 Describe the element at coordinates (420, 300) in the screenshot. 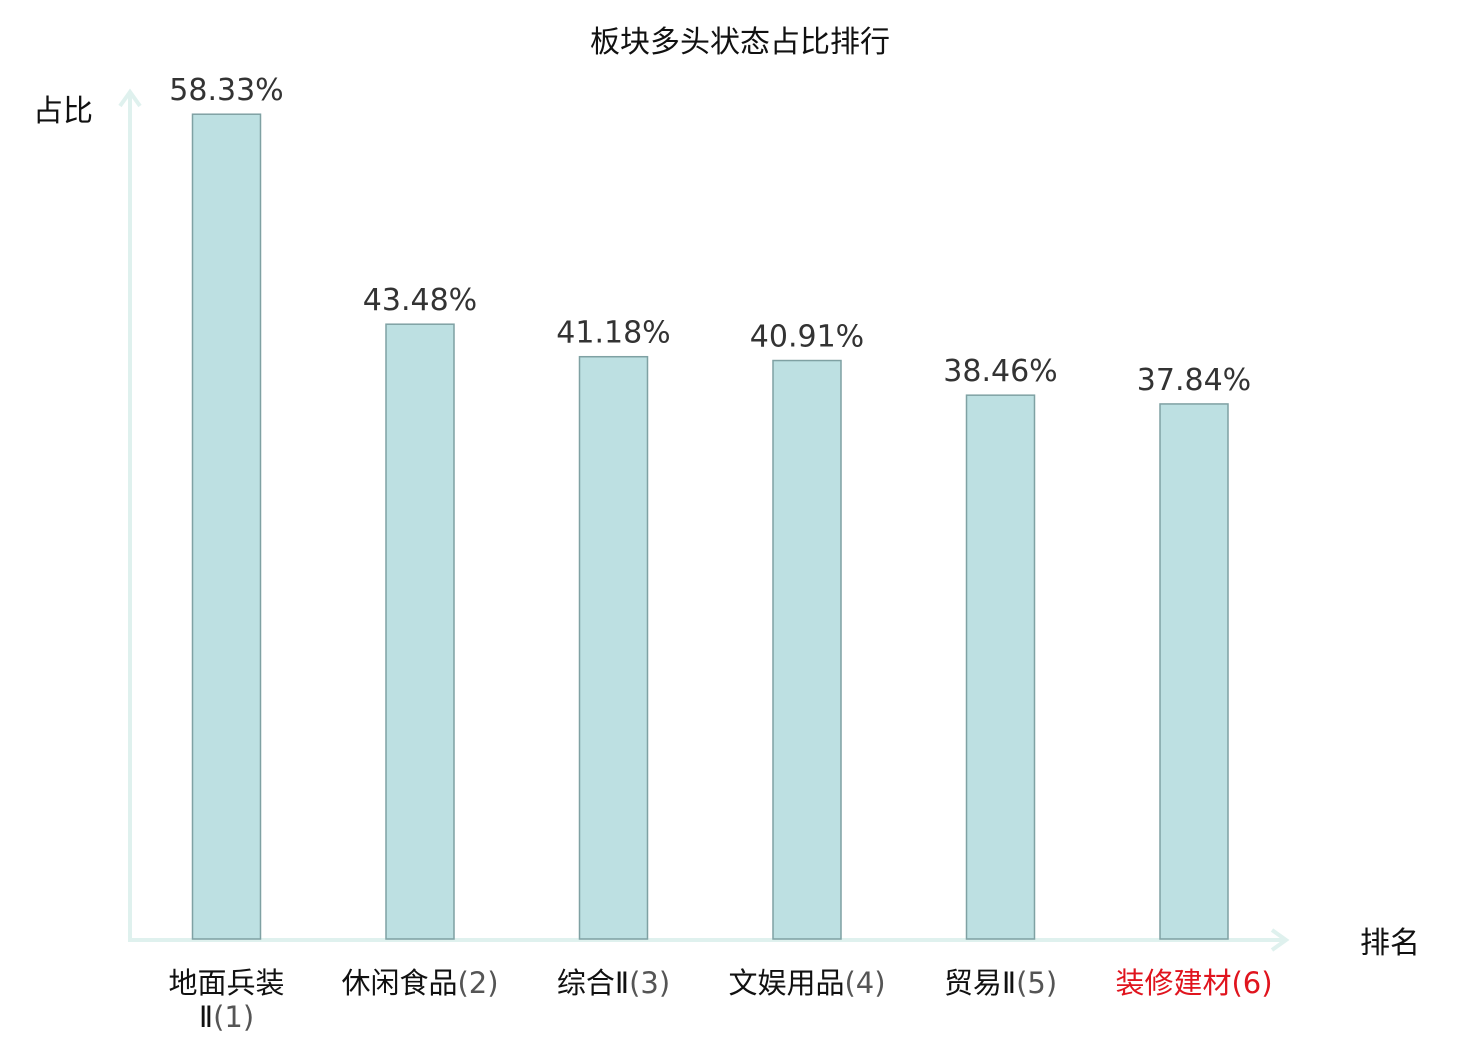

I see `value-label: 43.48%` at that location.